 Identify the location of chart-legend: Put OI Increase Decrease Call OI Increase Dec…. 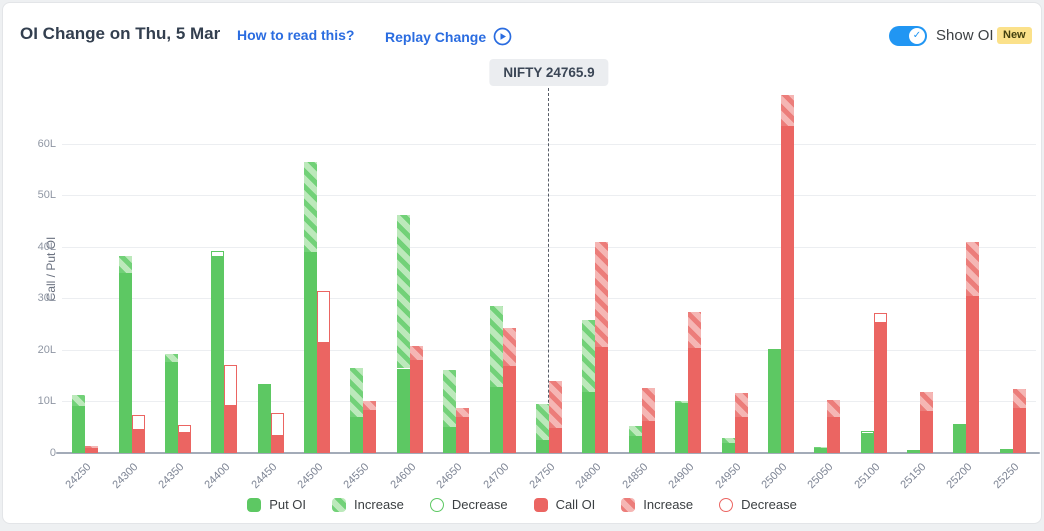
(522, 504).